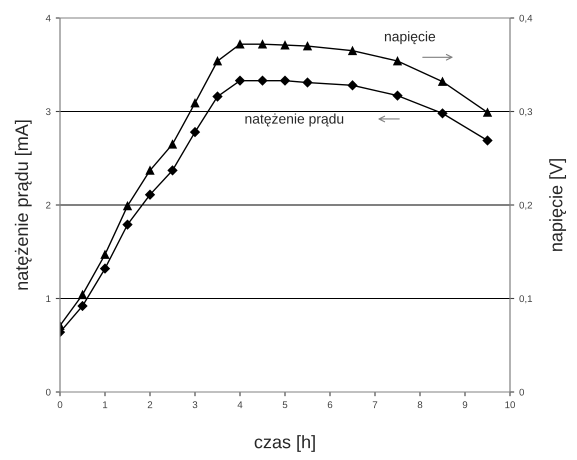  I want to click on x-tick-label: 4, so click(240, 404).